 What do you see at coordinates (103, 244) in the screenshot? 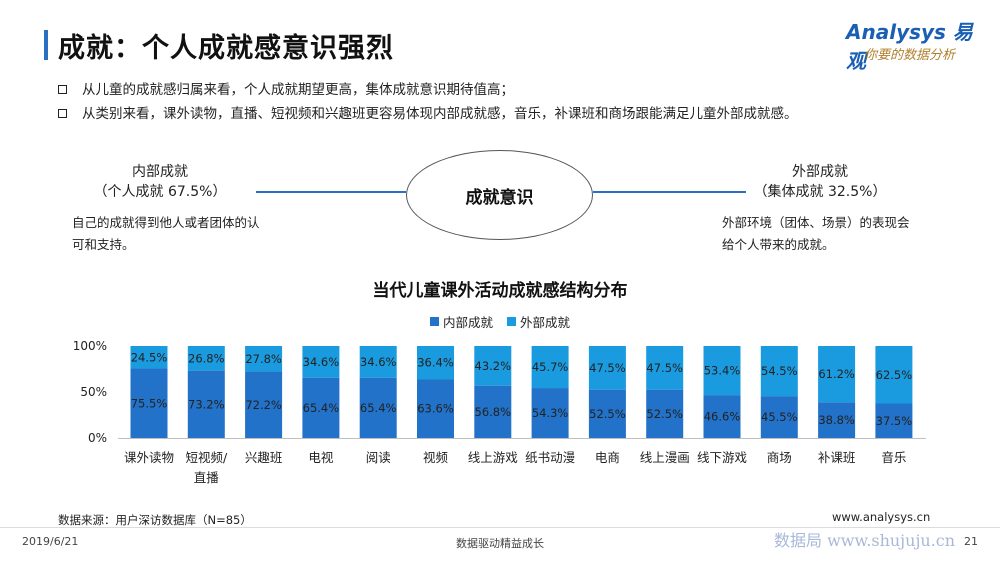
I see `inner-desc-line: 可和支持。` at bounding box center [103, 244].